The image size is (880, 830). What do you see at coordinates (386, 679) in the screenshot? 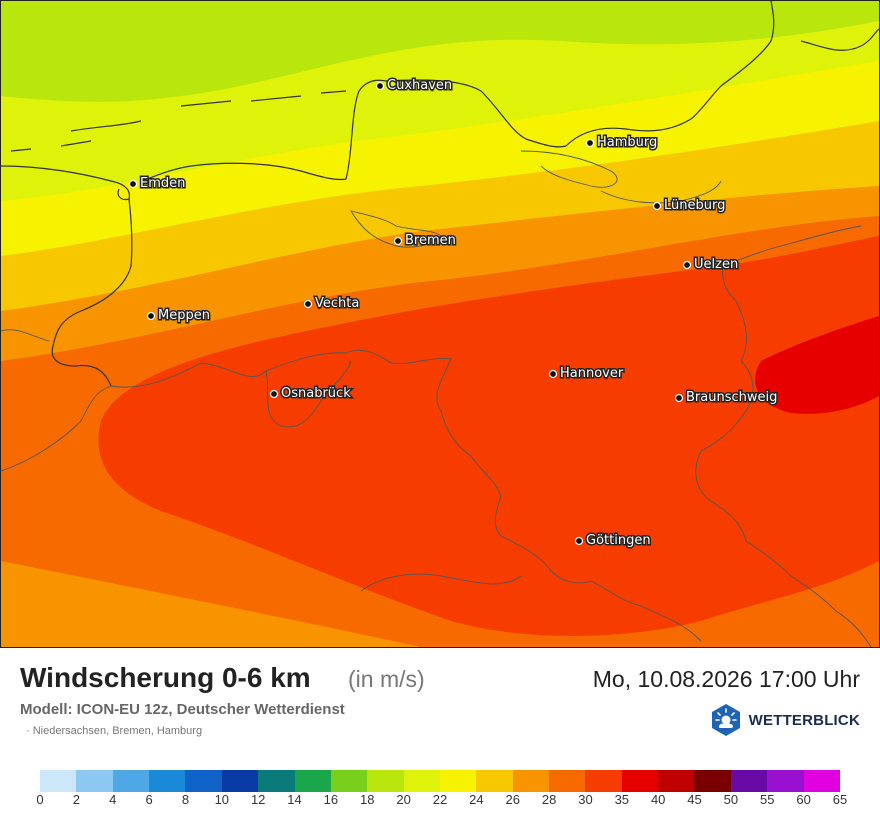
I see `map-unit: (in m/s)` at bounding box center [386, 679].